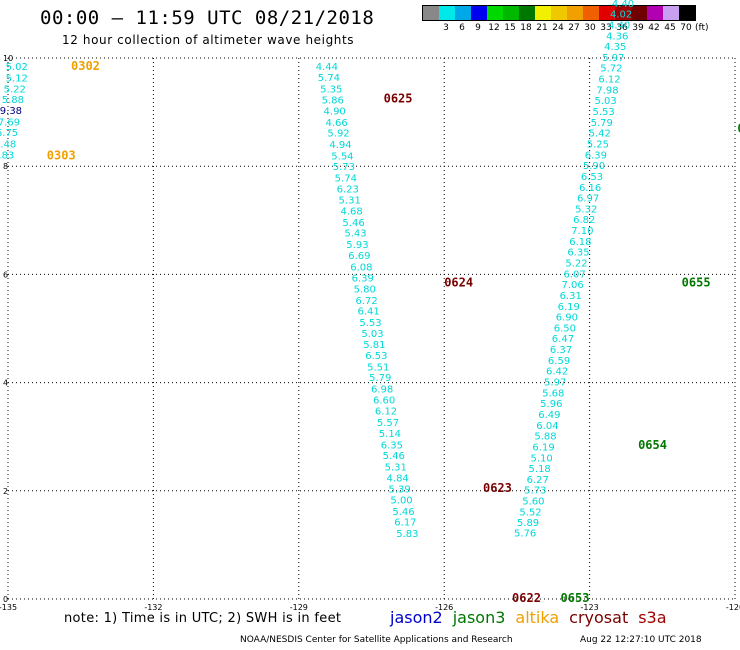  I want to click on swh-value: 5.74, so click(346, 179).